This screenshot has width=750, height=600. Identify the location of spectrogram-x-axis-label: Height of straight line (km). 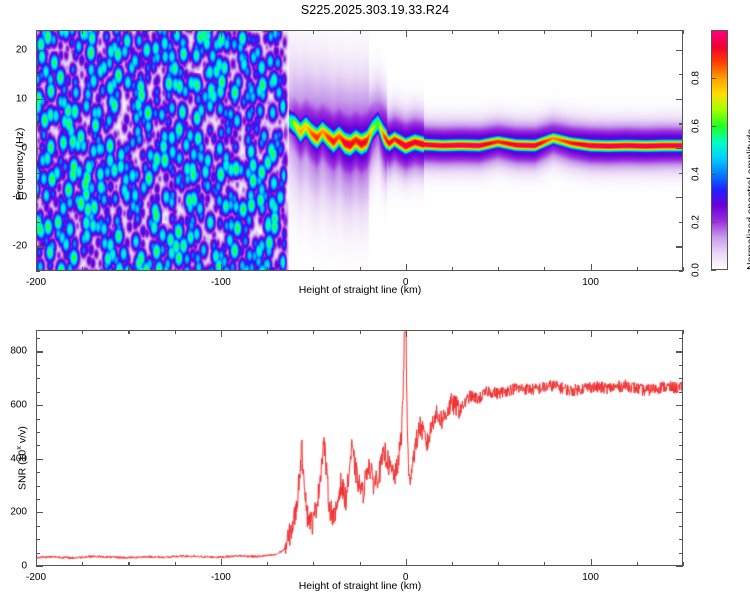
(360, 290).